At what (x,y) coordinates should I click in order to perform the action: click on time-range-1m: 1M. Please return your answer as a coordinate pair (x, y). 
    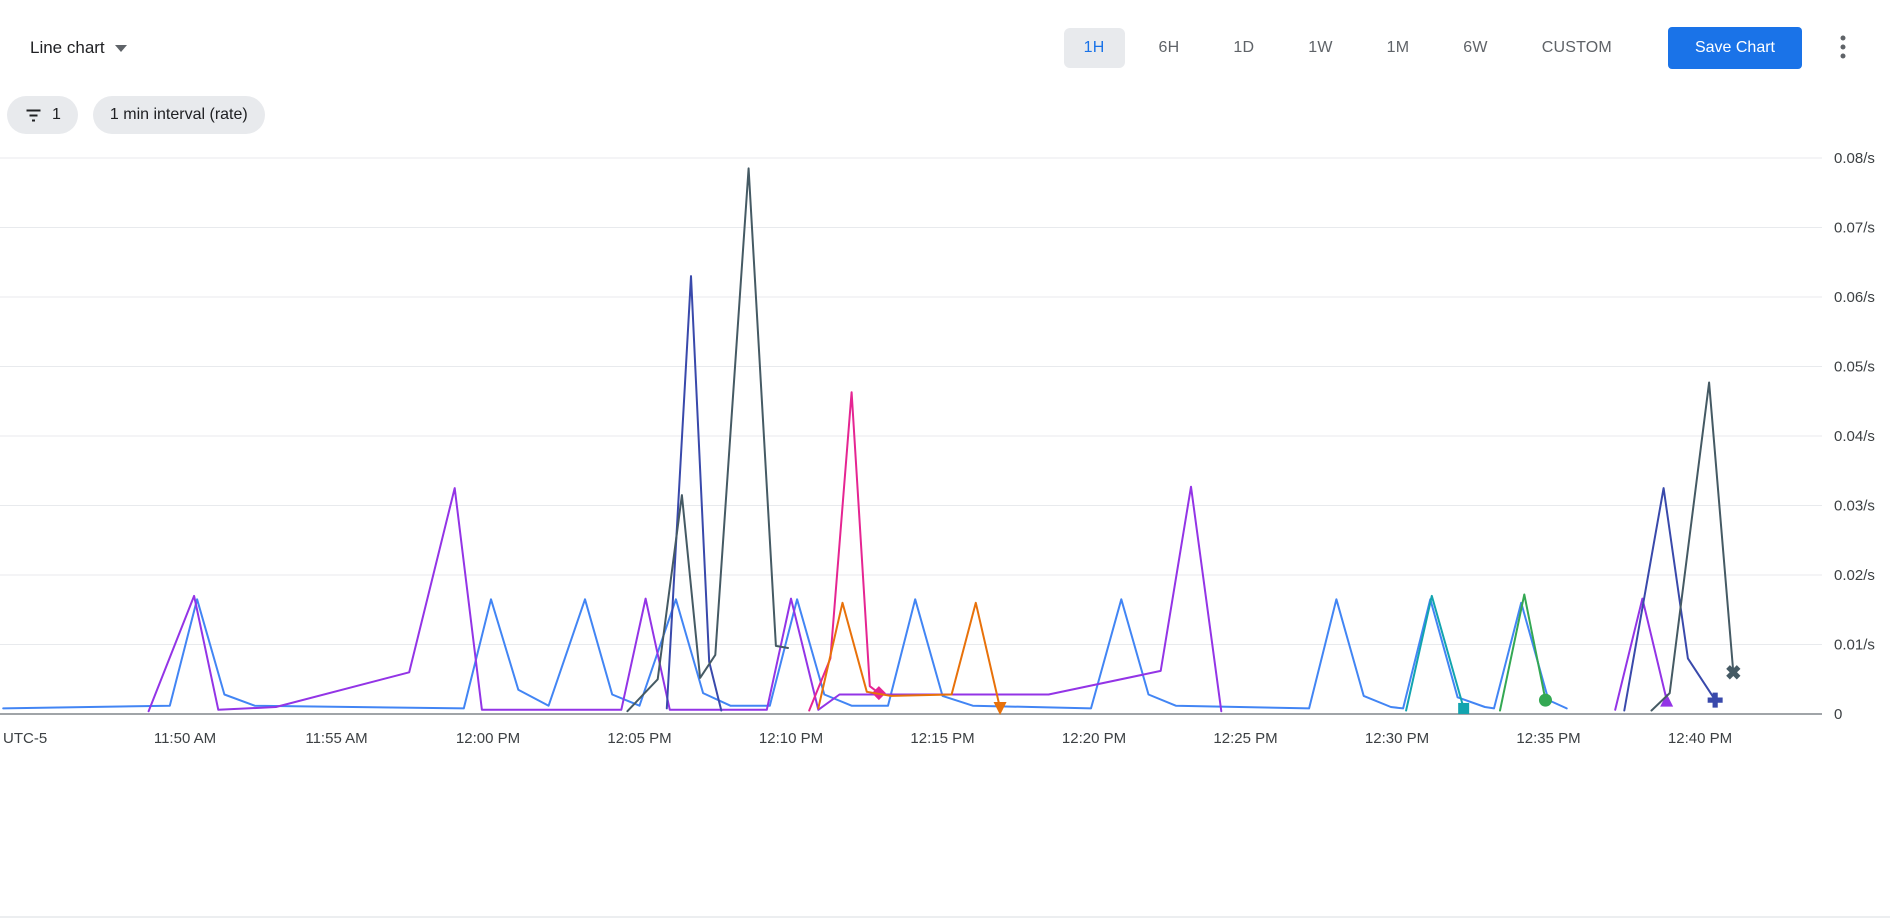
    Looking at the image, I should click on (1398, 48).